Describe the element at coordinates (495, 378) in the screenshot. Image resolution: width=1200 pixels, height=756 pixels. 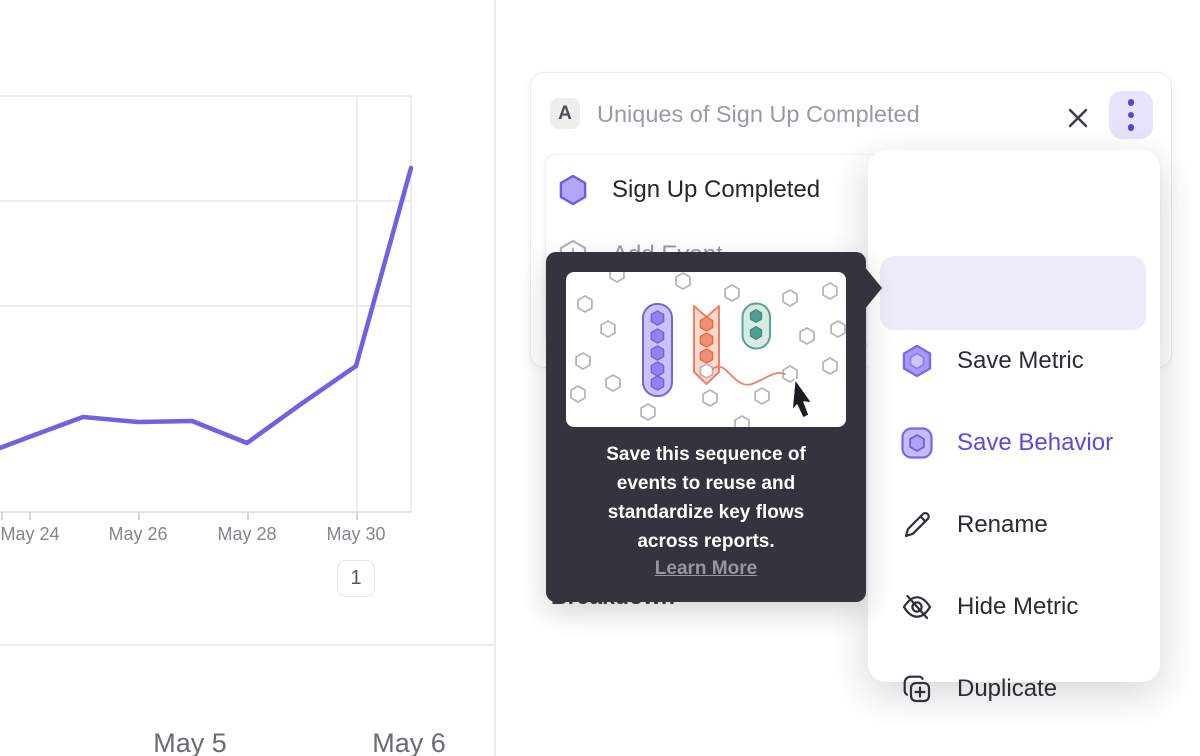
I see `vertical-divider` at that location.